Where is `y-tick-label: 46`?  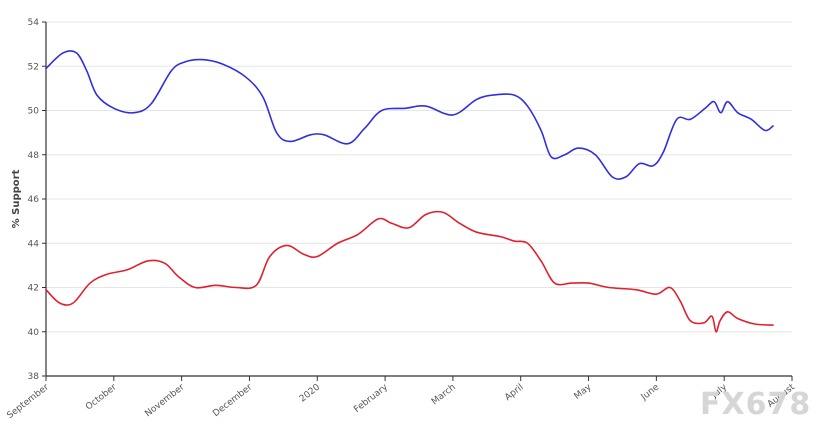
y-tick-label: 46 is located at coordinates (34, 200).